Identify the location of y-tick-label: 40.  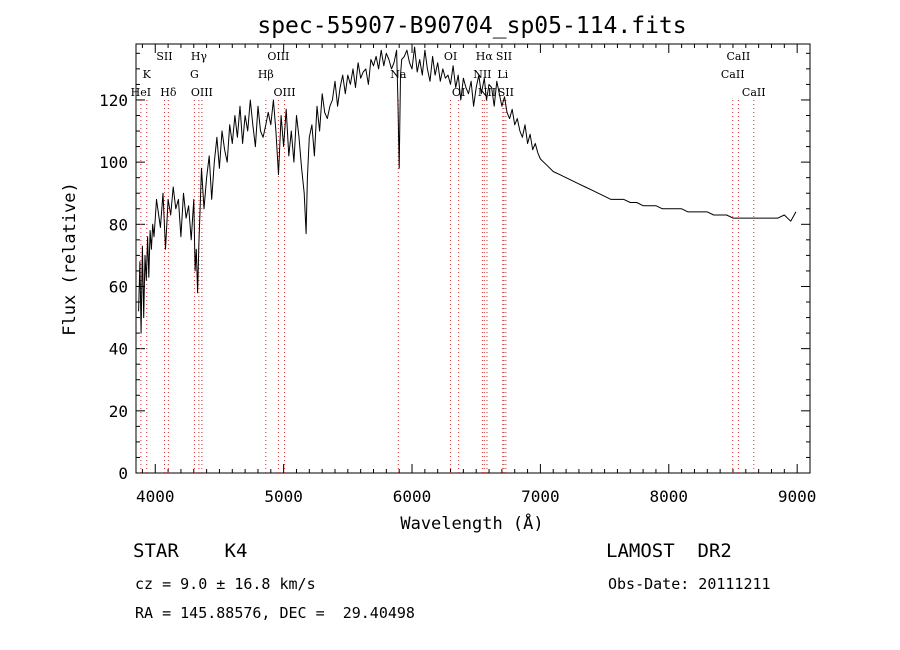
(118, 349).